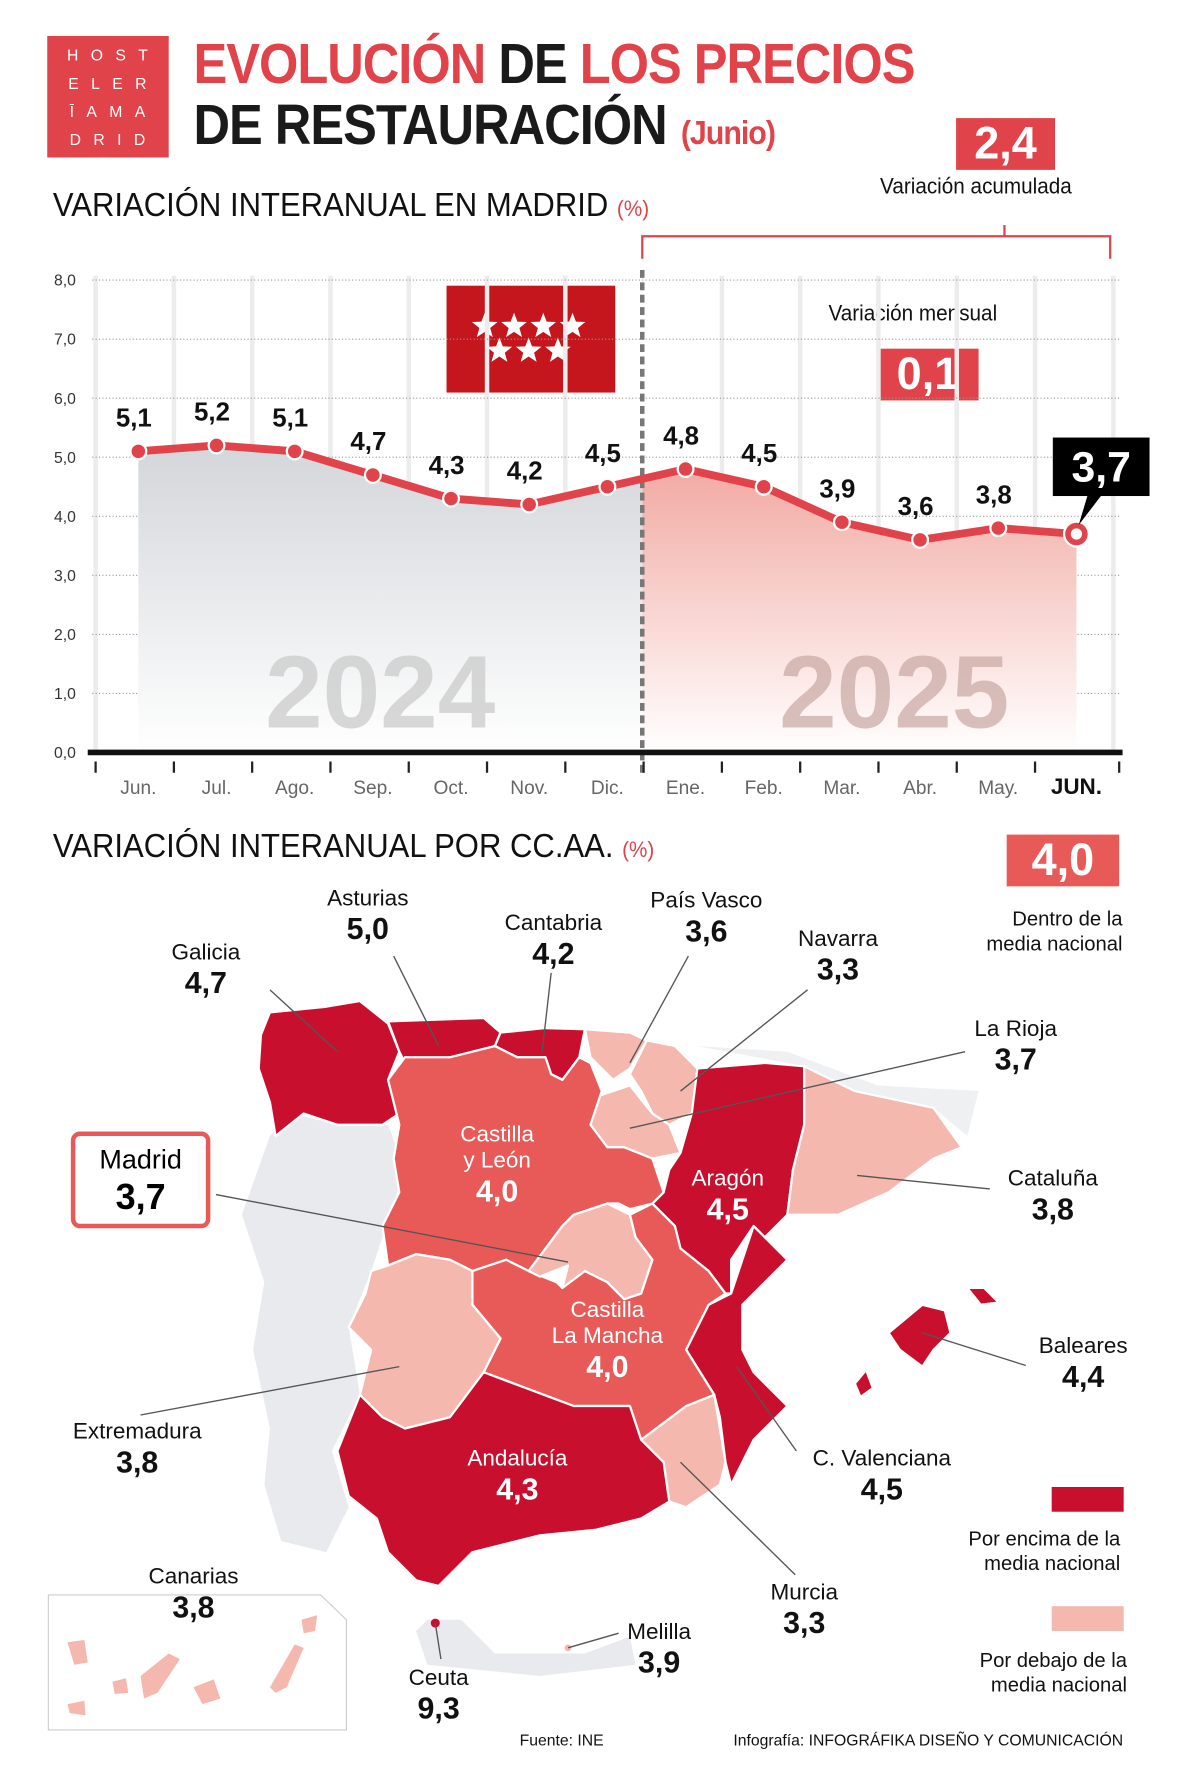 The image size is (1181, 1772). What do you see at coordinates (590, 1251) in the screenshot?
I see `region-madrid` at bounding box center [590, 1251].